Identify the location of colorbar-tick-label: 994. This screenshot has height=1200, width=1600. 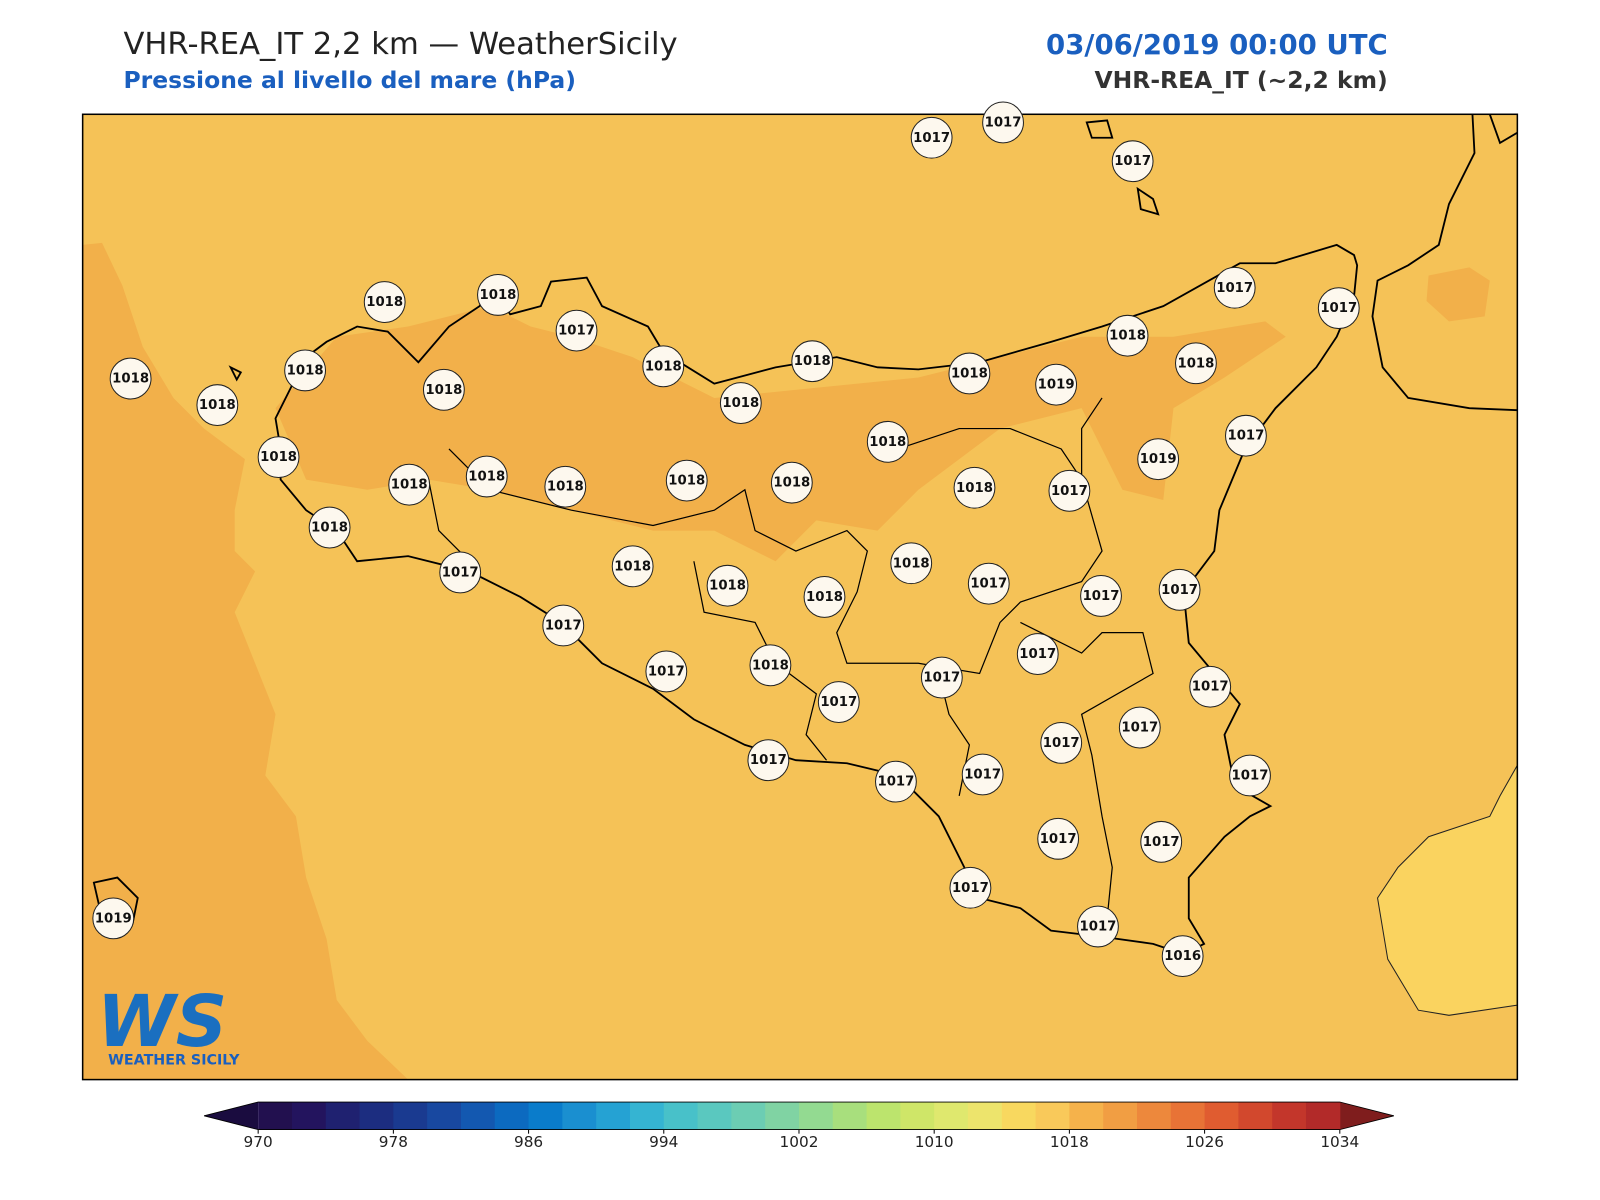
(663, 1142).